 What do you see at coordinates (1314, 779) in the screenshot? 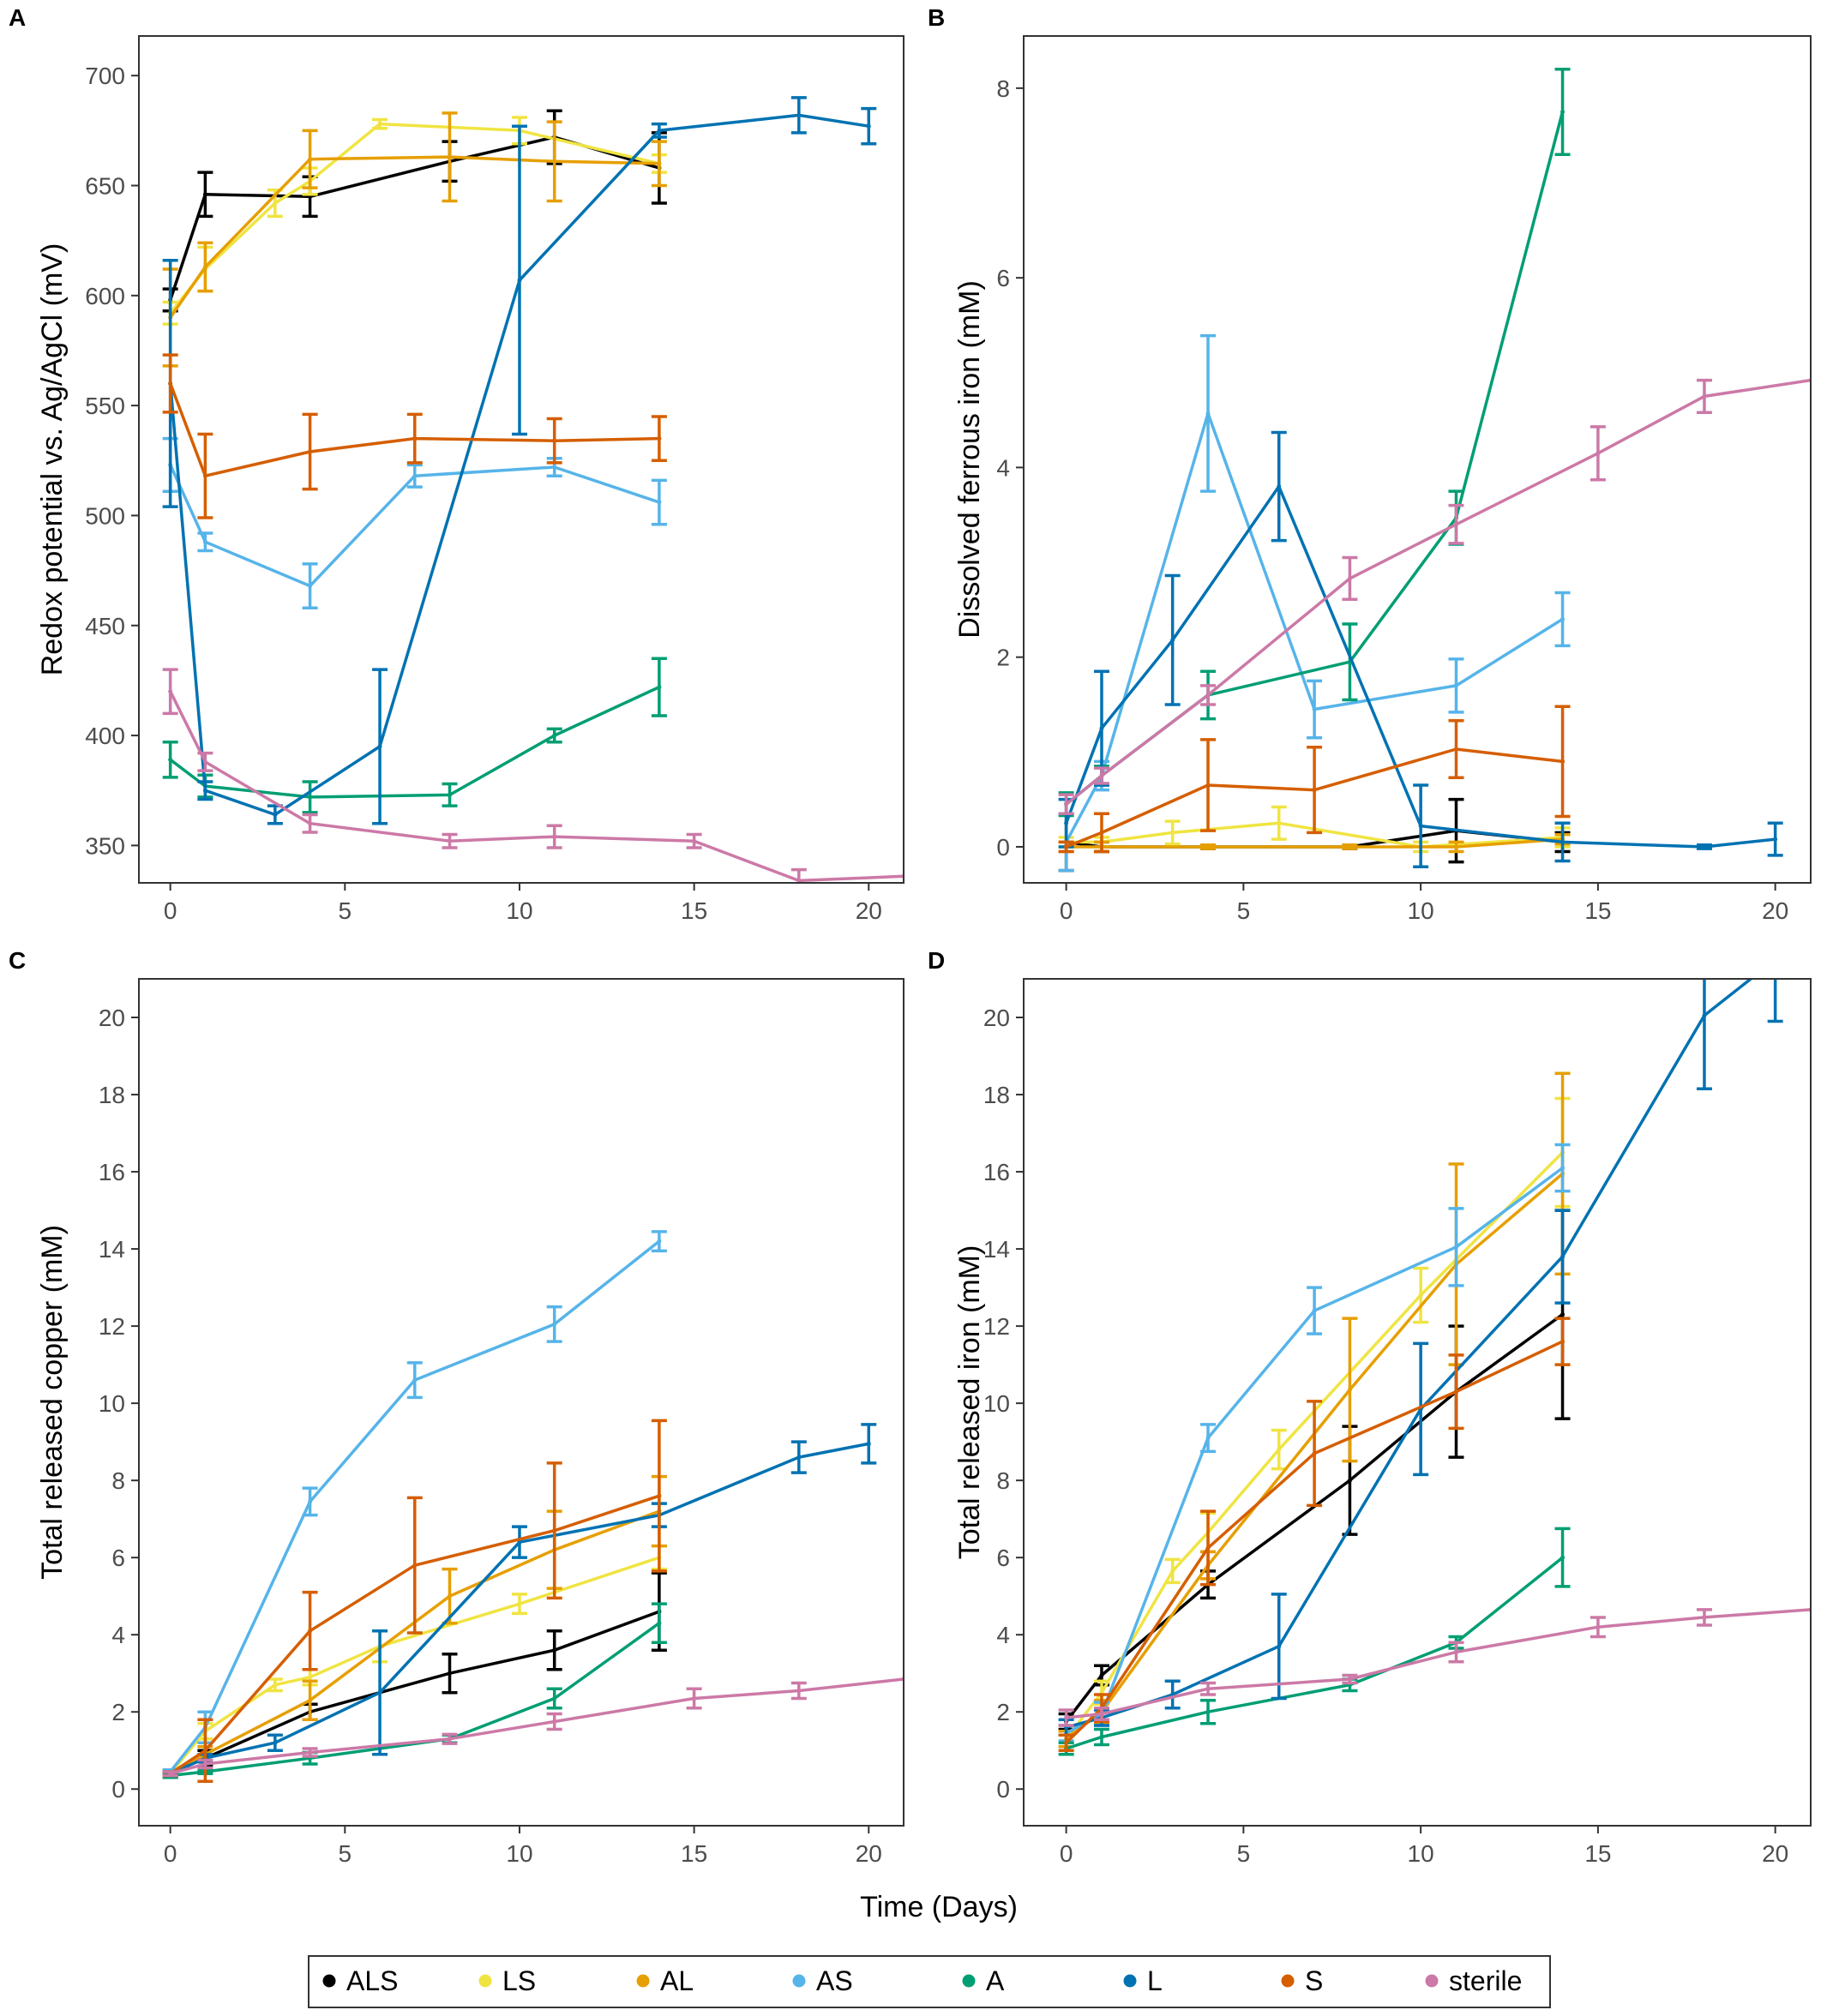
I see `series-S` at bounding box center [1314, 779].